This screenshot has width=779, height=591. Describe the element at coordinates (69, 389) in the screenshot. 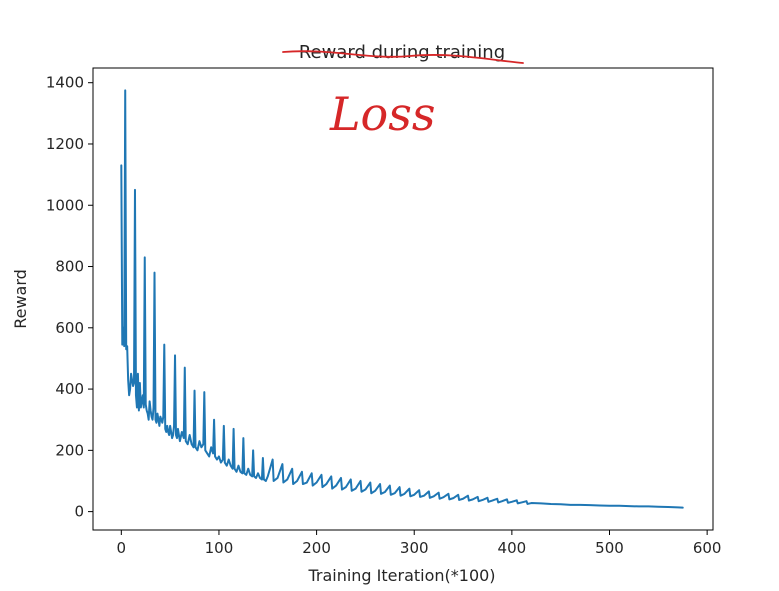

I see `y-tick-label: 400` at that location.